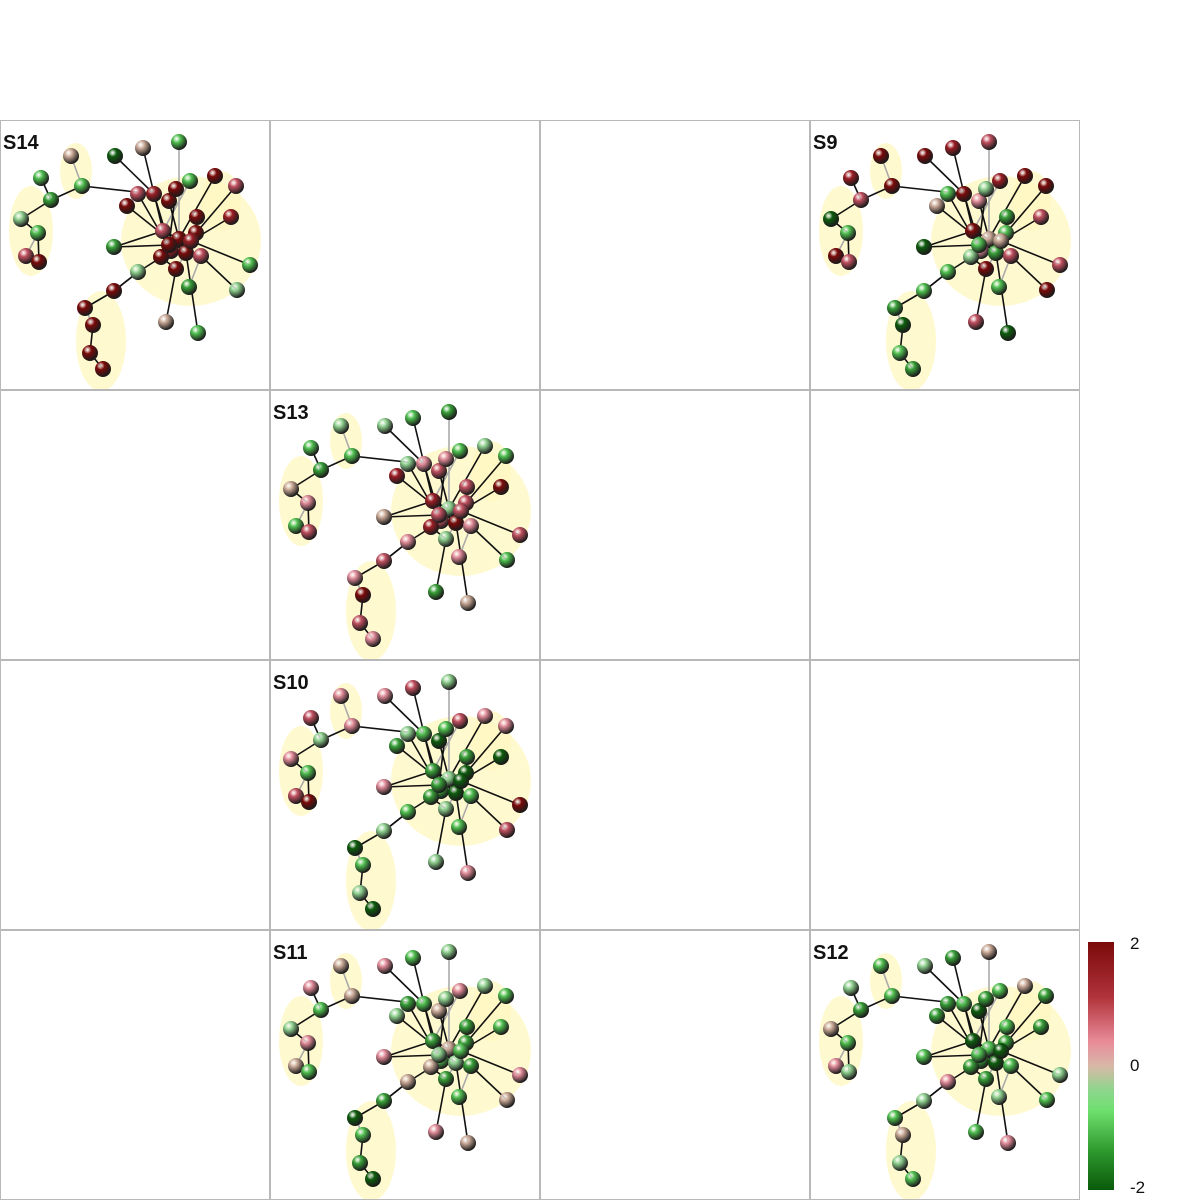 This screenshot has height=1201, width=1200. Describe the element at coordinates (831, 953) in the screenshot. I see `panel-label: S12` at that location.